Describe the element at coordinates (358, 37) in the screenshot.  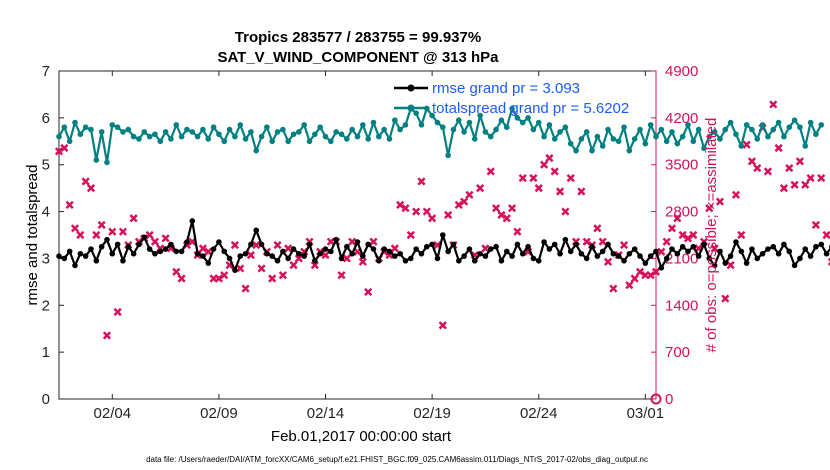
I see `chart-title: Tropics 283577 / 283755 = 99.937%` at that location.